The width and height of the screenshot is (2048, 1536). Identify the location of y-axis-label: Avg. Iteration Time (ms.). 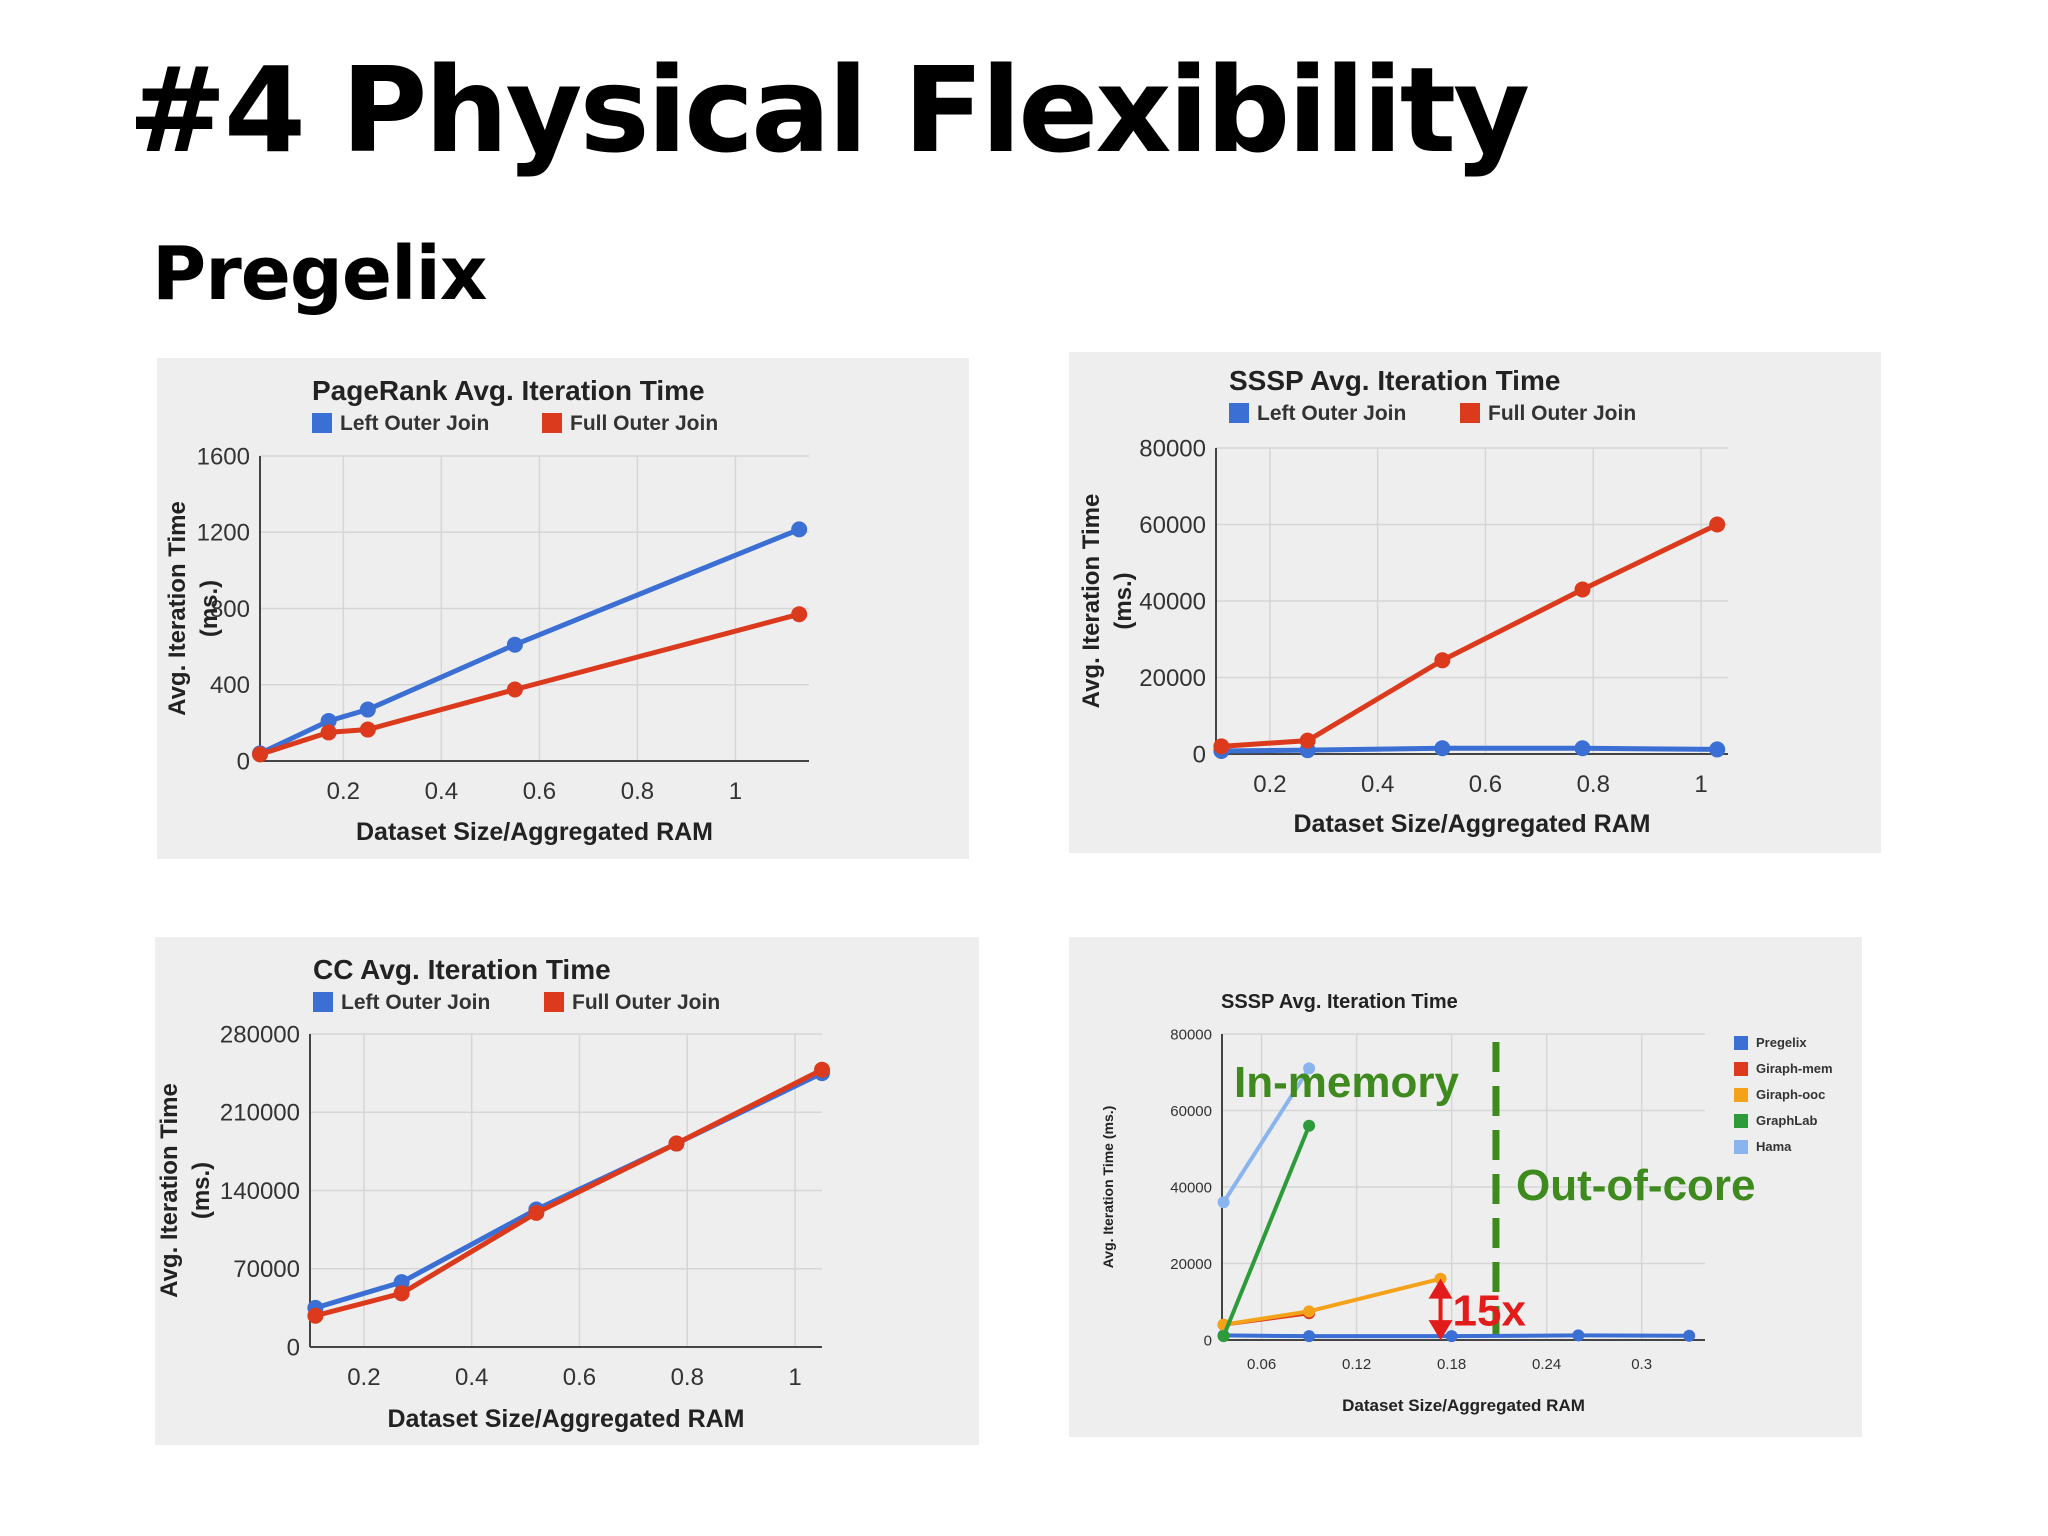
(1108, 1187).